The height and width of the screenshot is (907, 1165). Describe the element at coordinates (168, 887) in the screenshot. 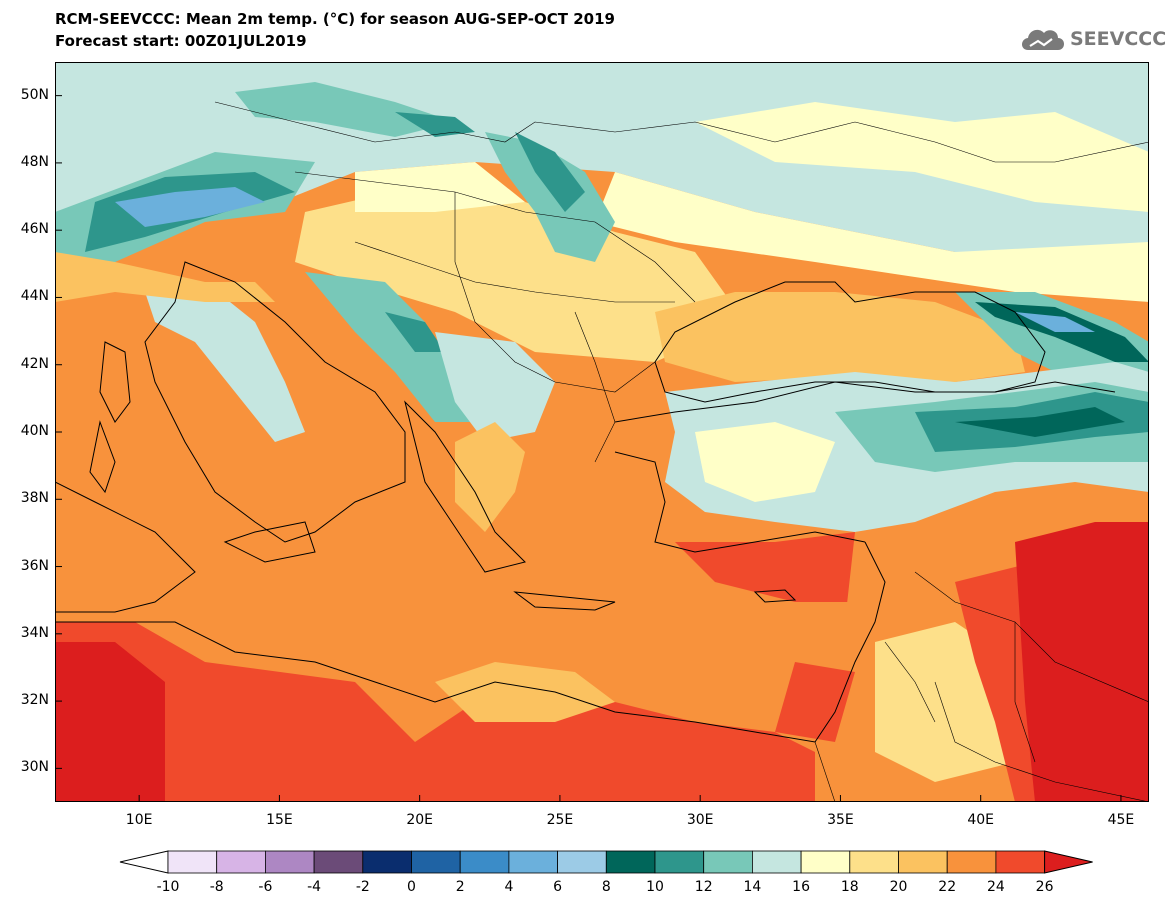

I see `colorbar-label: -10` at that location.